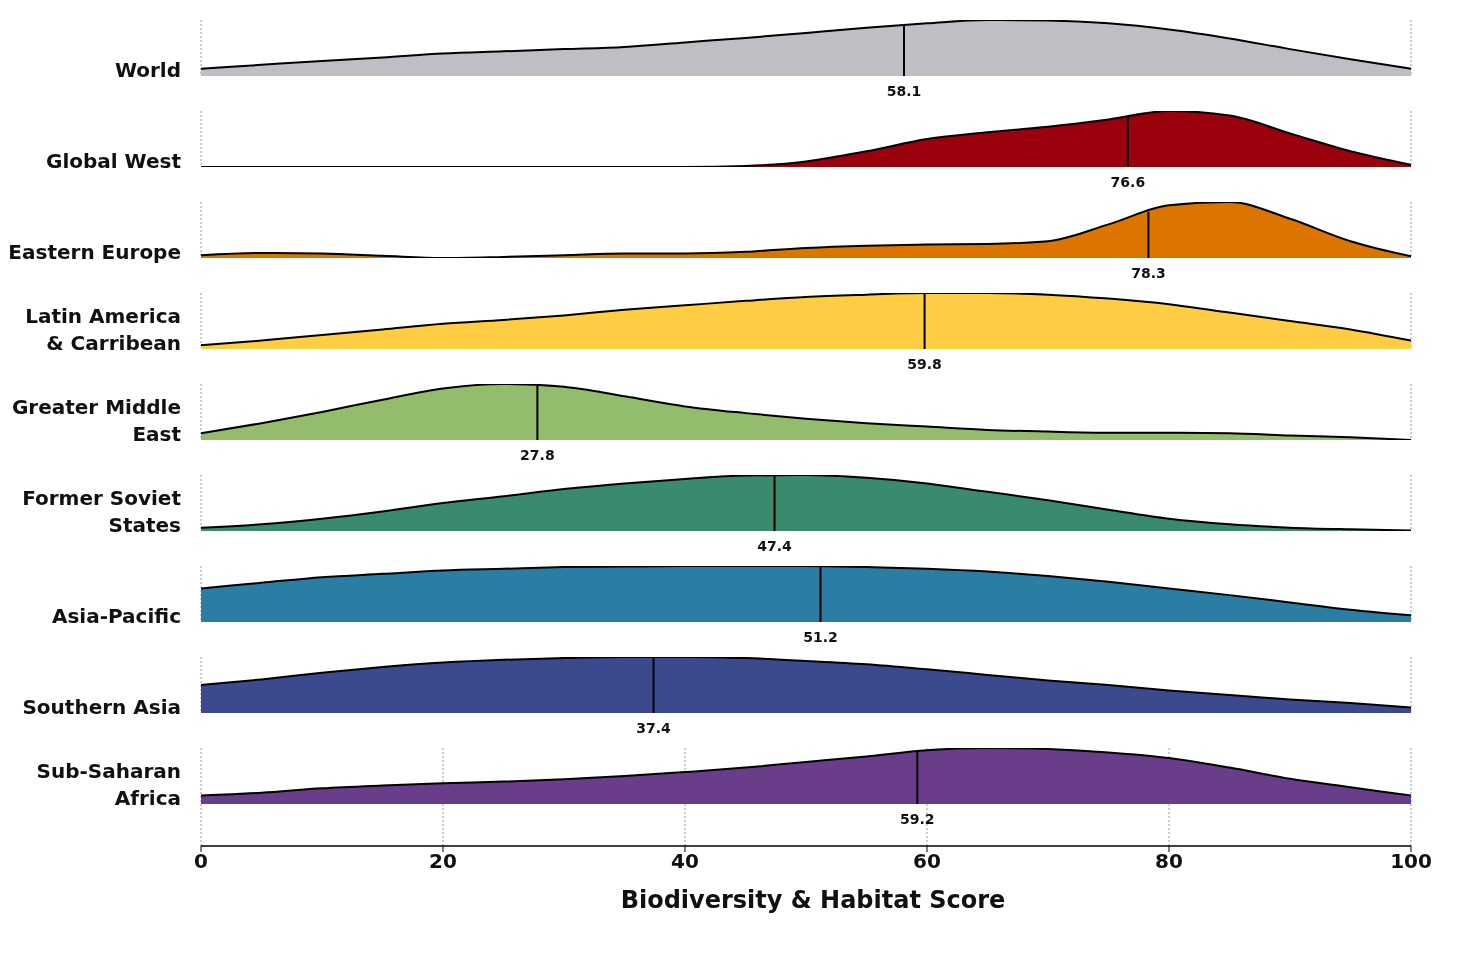 This screenshot has height=964, width=1468. I want to click on ref-line-label: 76.6, so click(1128, 181).